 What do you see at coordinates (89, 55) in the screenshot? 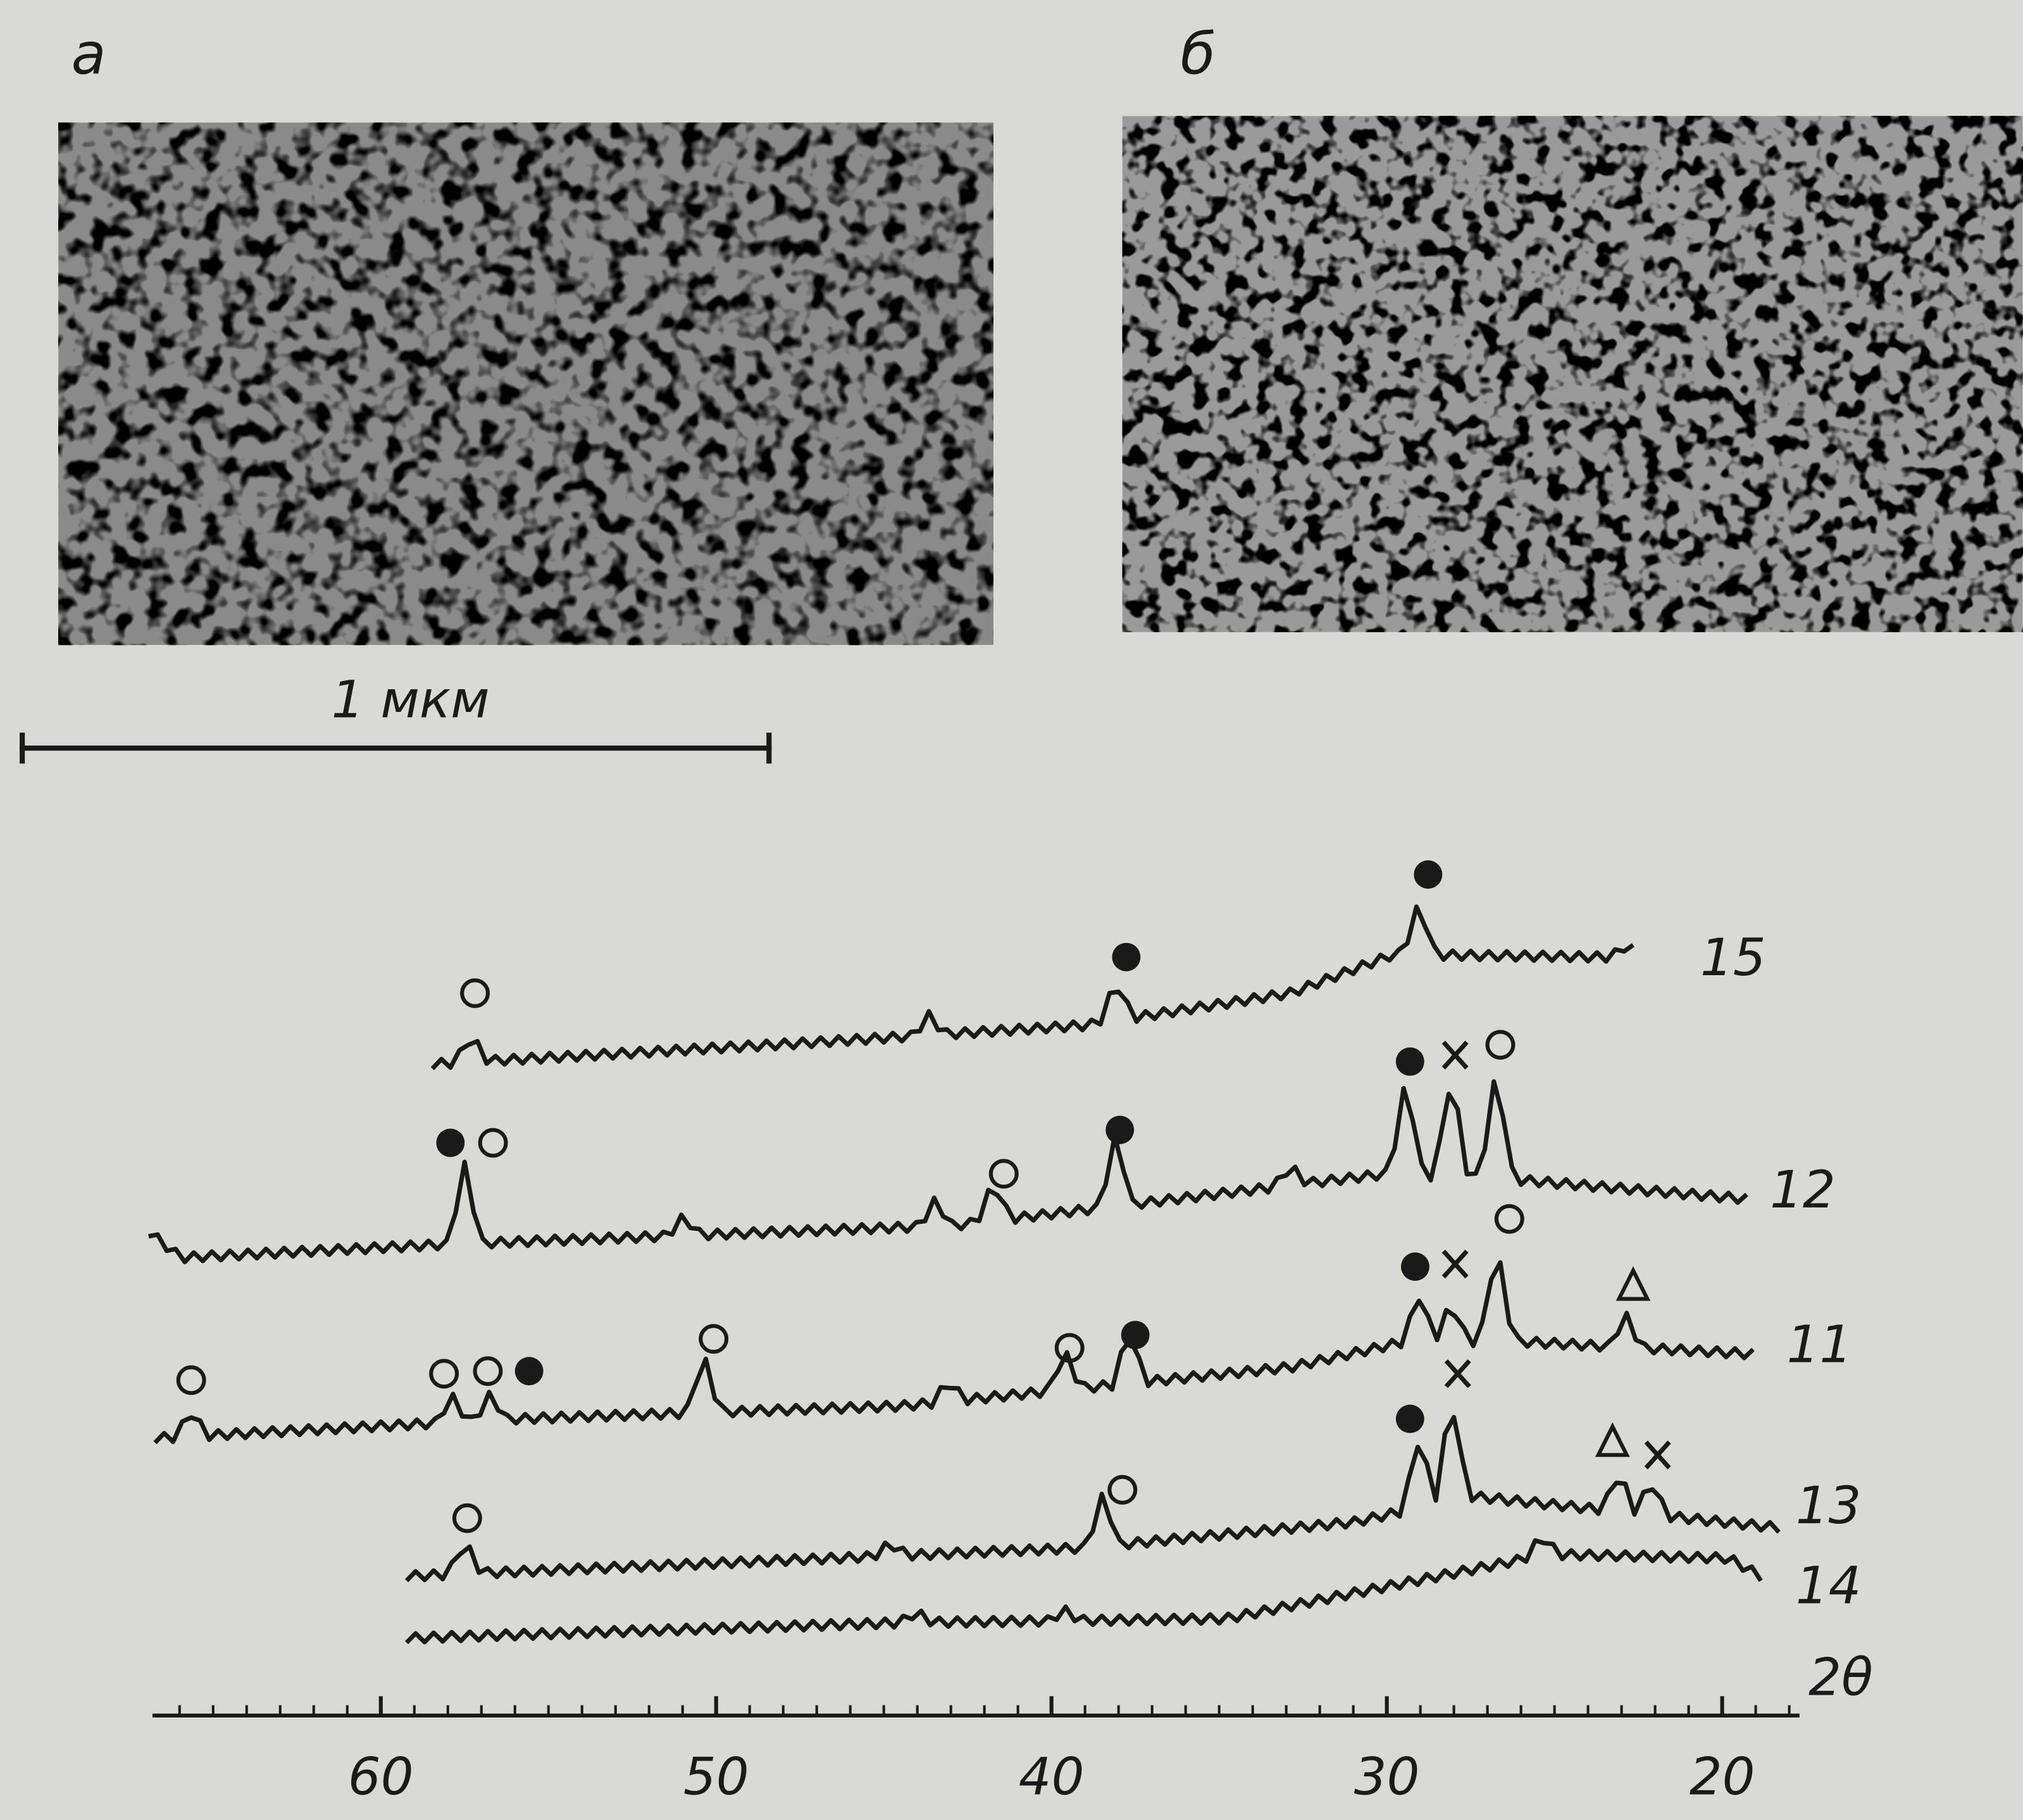
I see `panel-label: а` at bounding box center [89, 55].